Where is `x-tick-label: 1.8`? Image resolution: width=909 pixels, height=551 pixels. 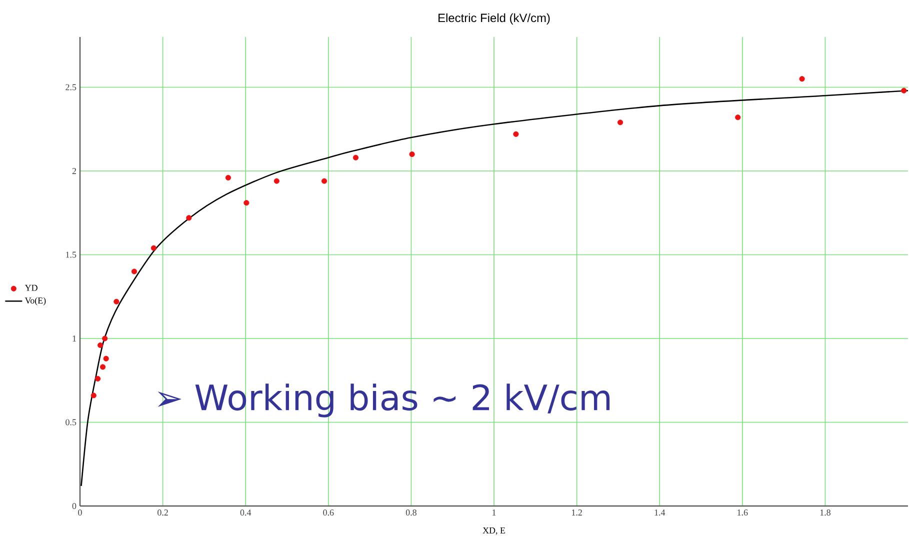
x-tick-label: 1.8 is located at coordinates (825, 513).